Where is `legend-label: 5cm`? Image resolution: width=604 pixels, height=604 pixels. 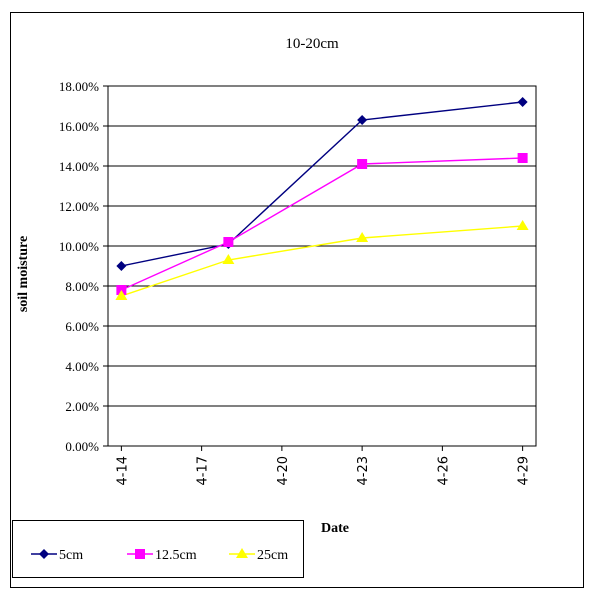
legend-label: 5cm is located at coordinates (71, 555).